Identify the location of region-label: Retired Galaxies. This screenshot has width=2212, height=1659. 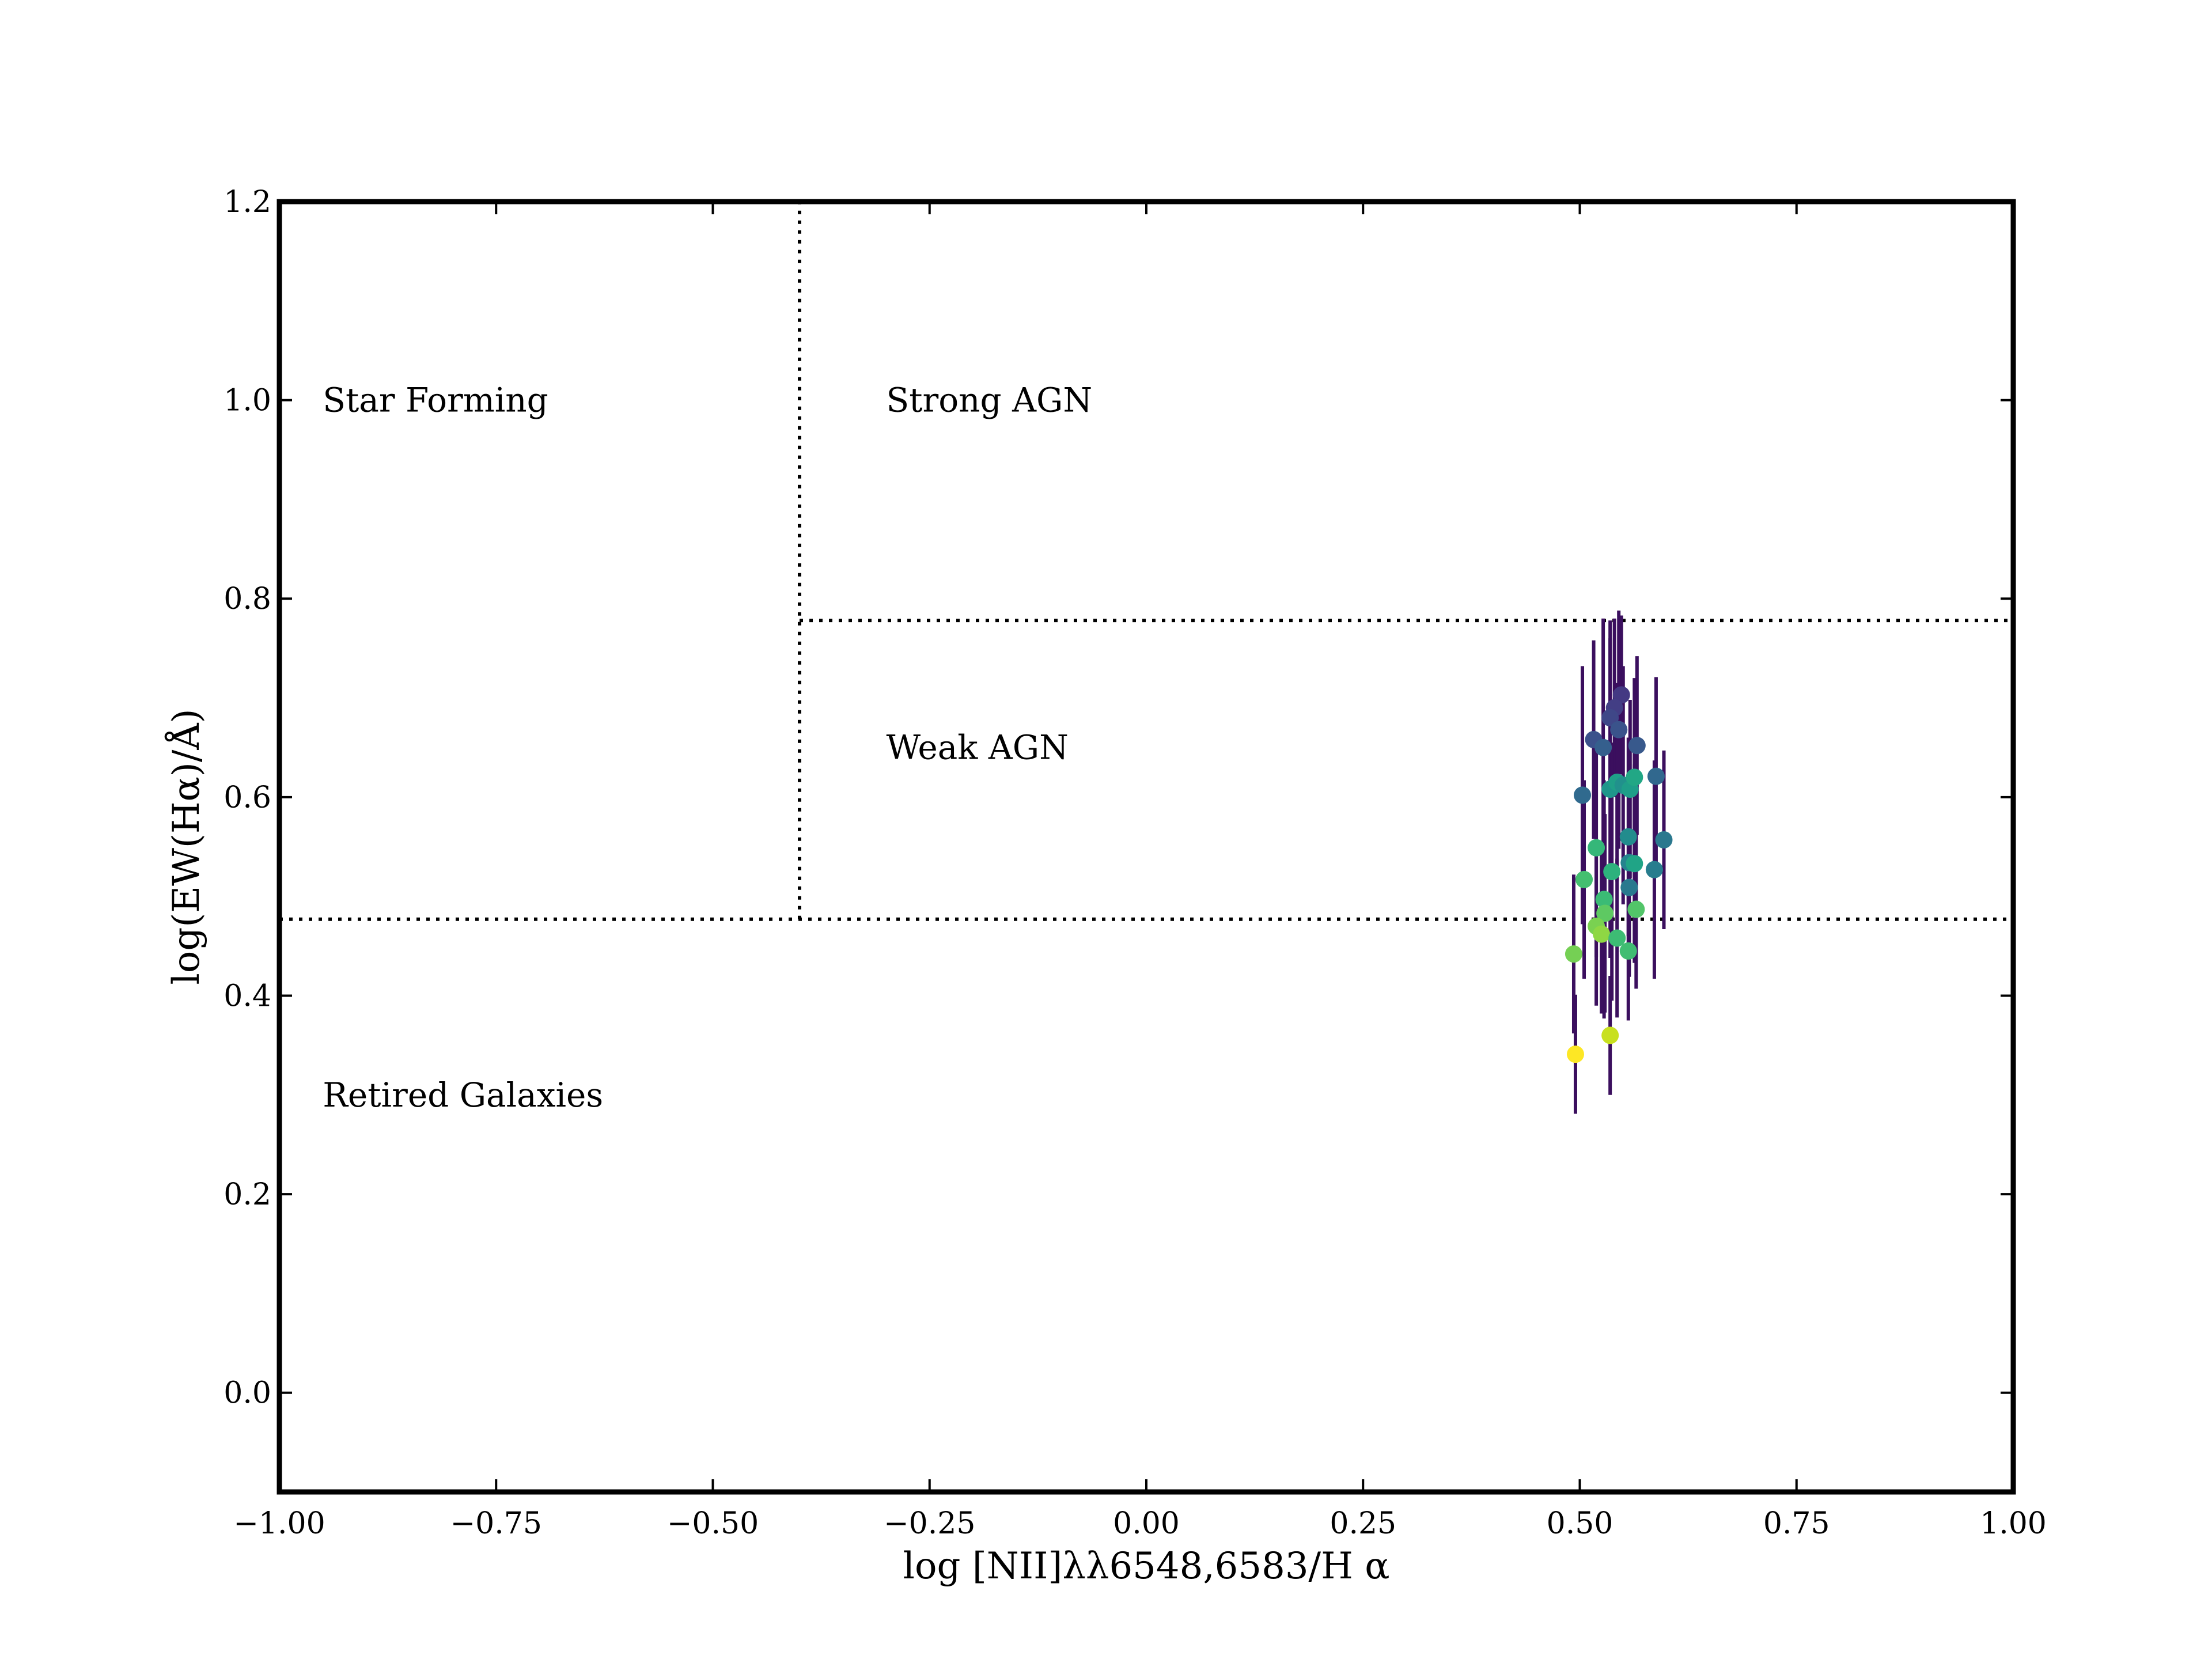
(463, 1095).